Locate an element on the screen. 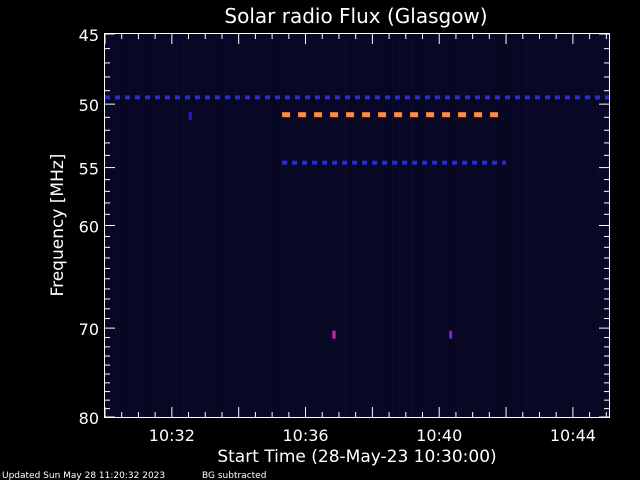 The width and height of the screenshot is (640, 480). x-tick-label: 10:36 is located at coordinates (305, 435).